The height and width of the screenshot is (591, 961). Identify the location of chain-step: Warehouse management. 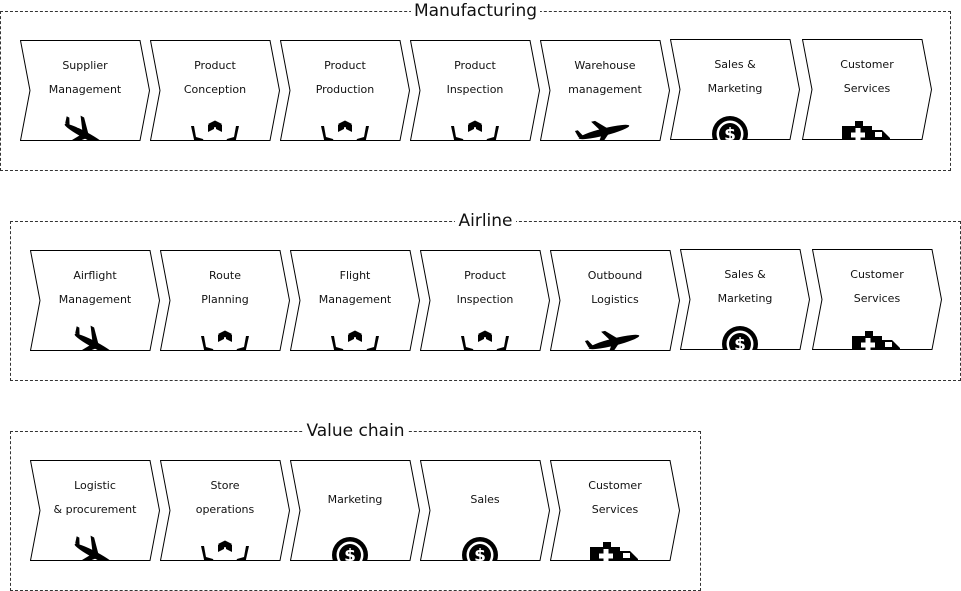
(605, 90).